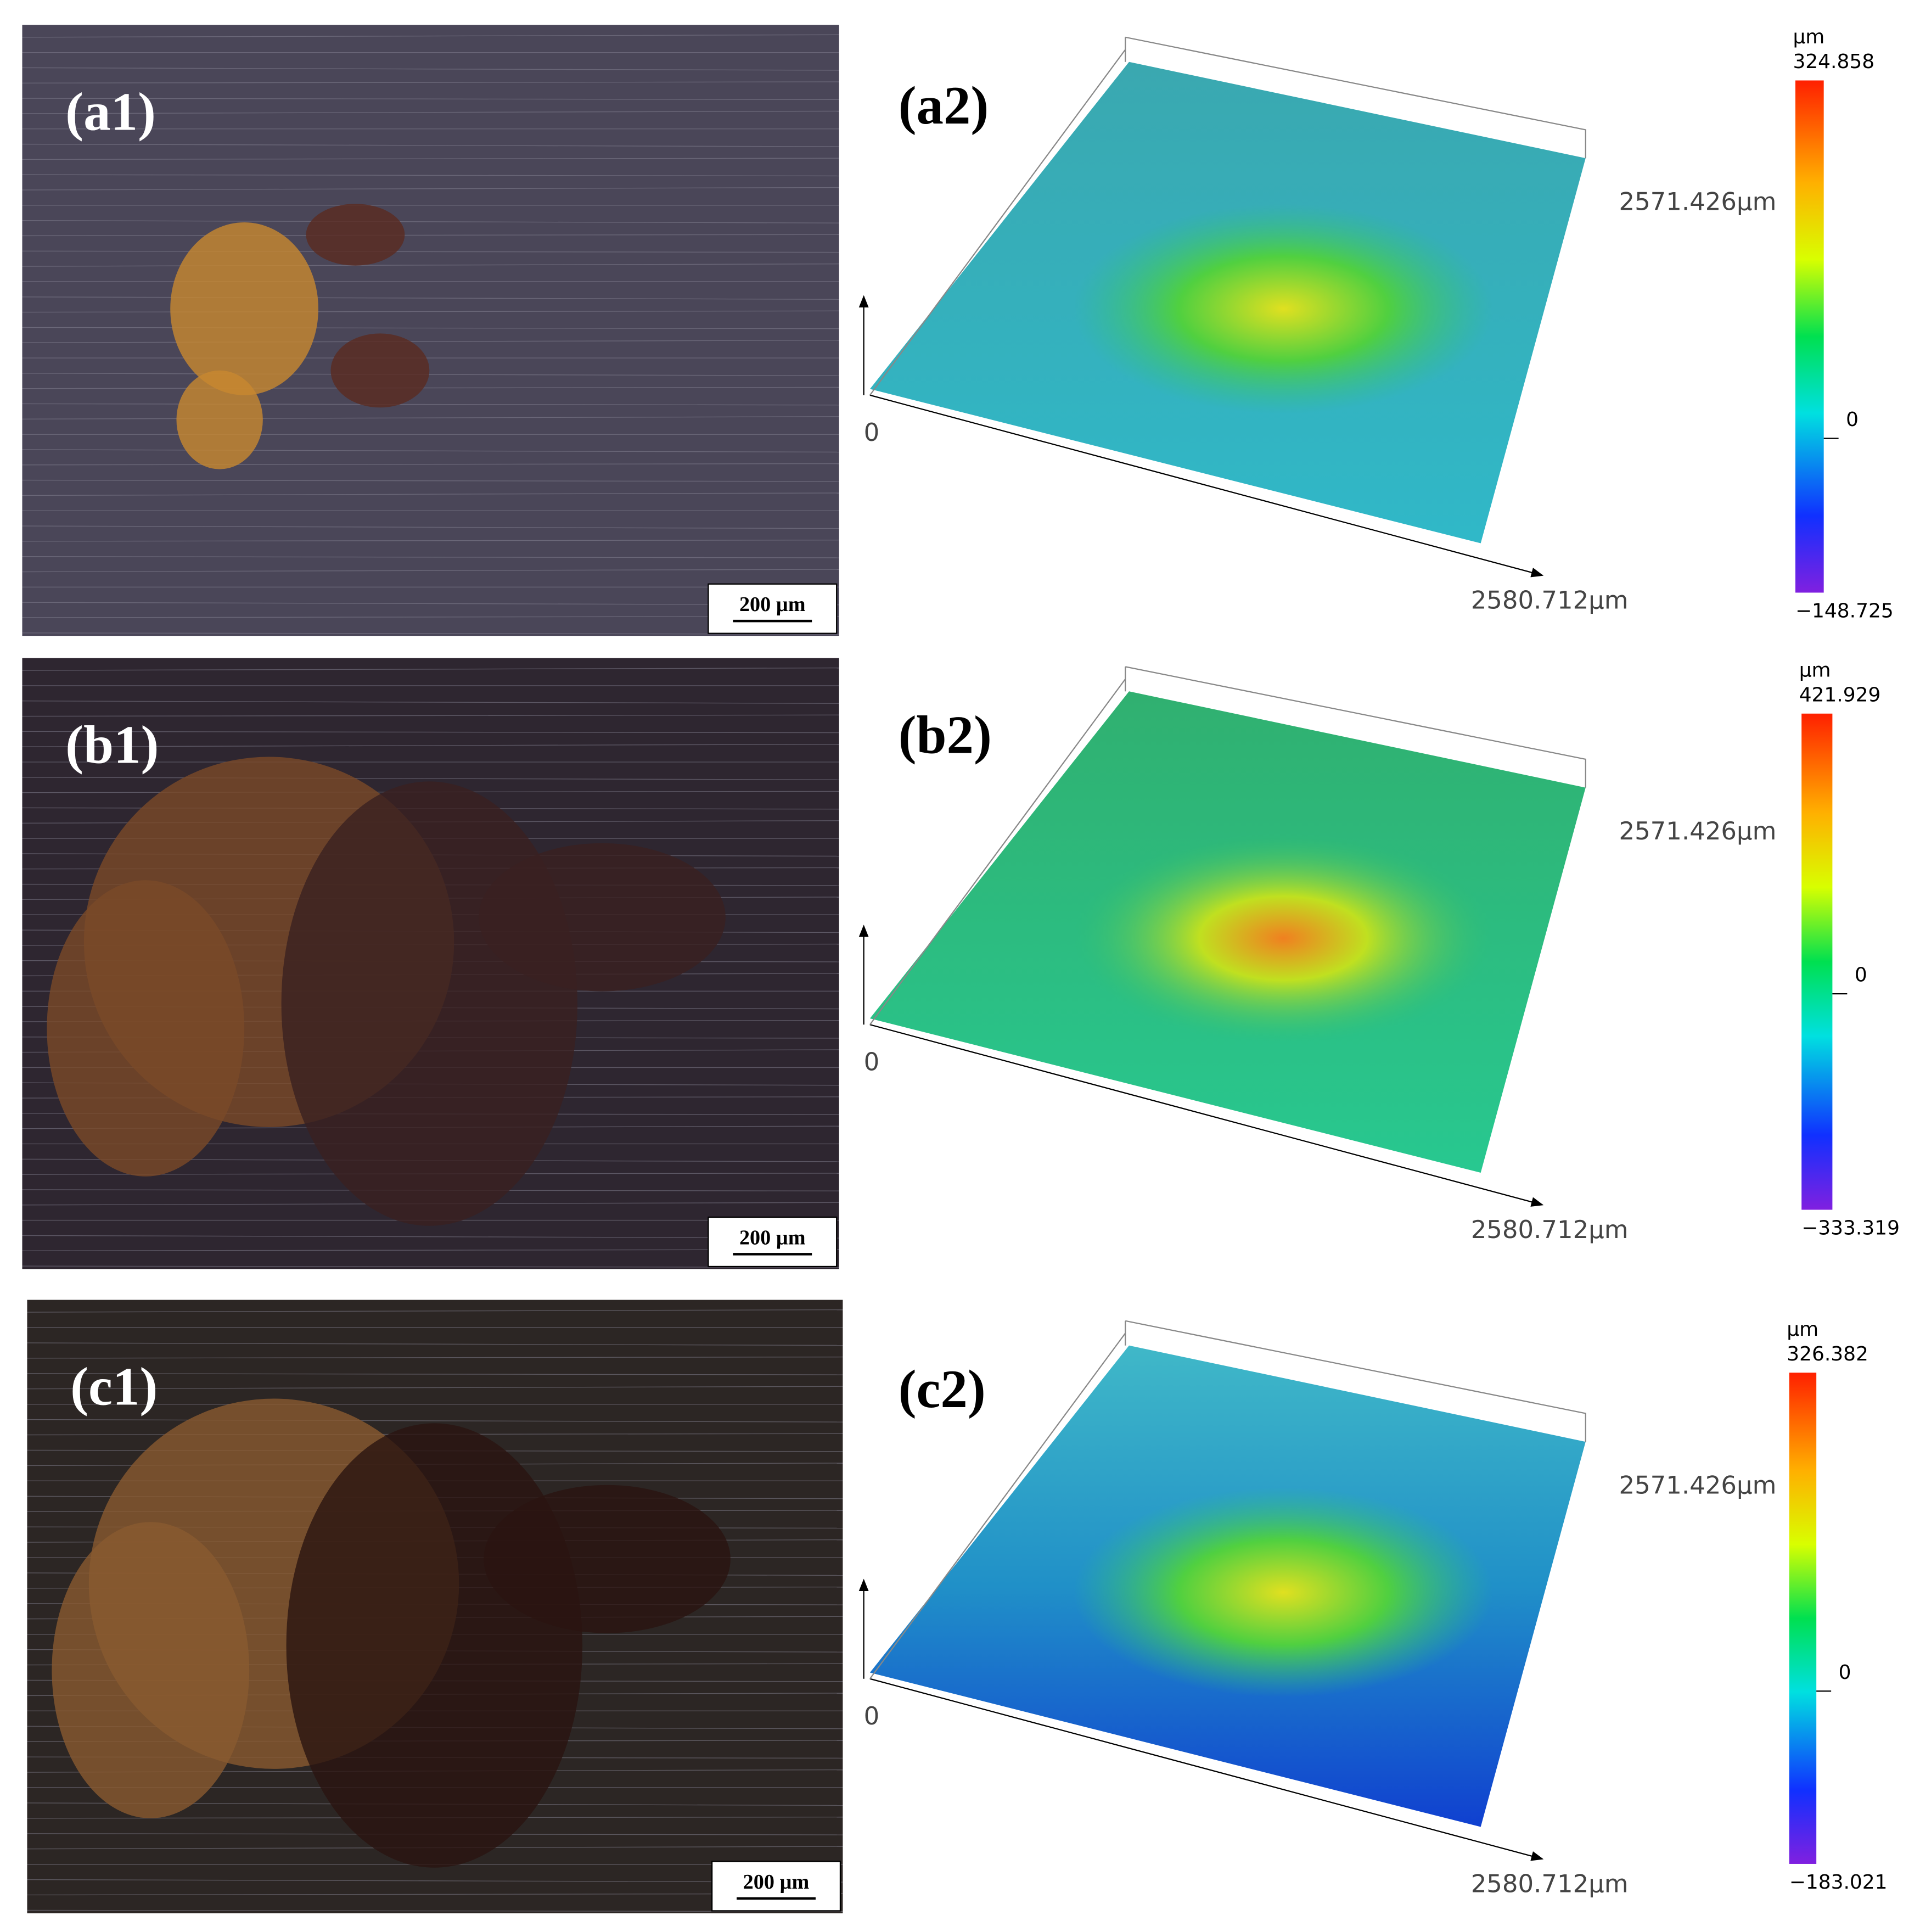  I want to click on panel-label: (c2), so click(942, 1389).